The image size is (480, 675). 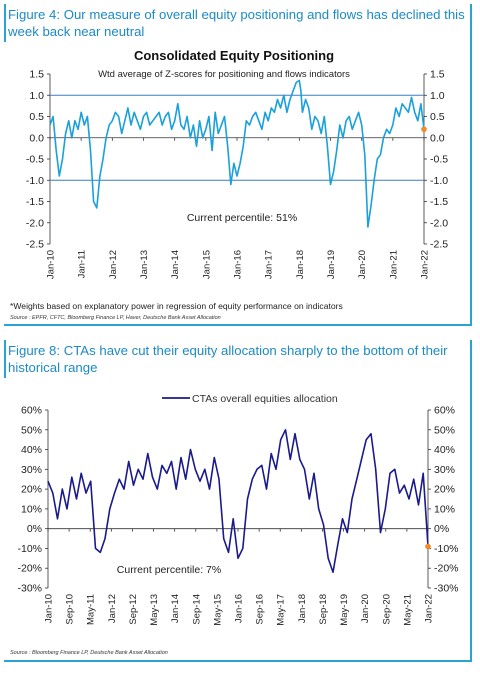 What do you see at coordinates (439, 202) in the screenshot?
I see `y-tick-label-right: -1.5` at bounding box center [439, 202].